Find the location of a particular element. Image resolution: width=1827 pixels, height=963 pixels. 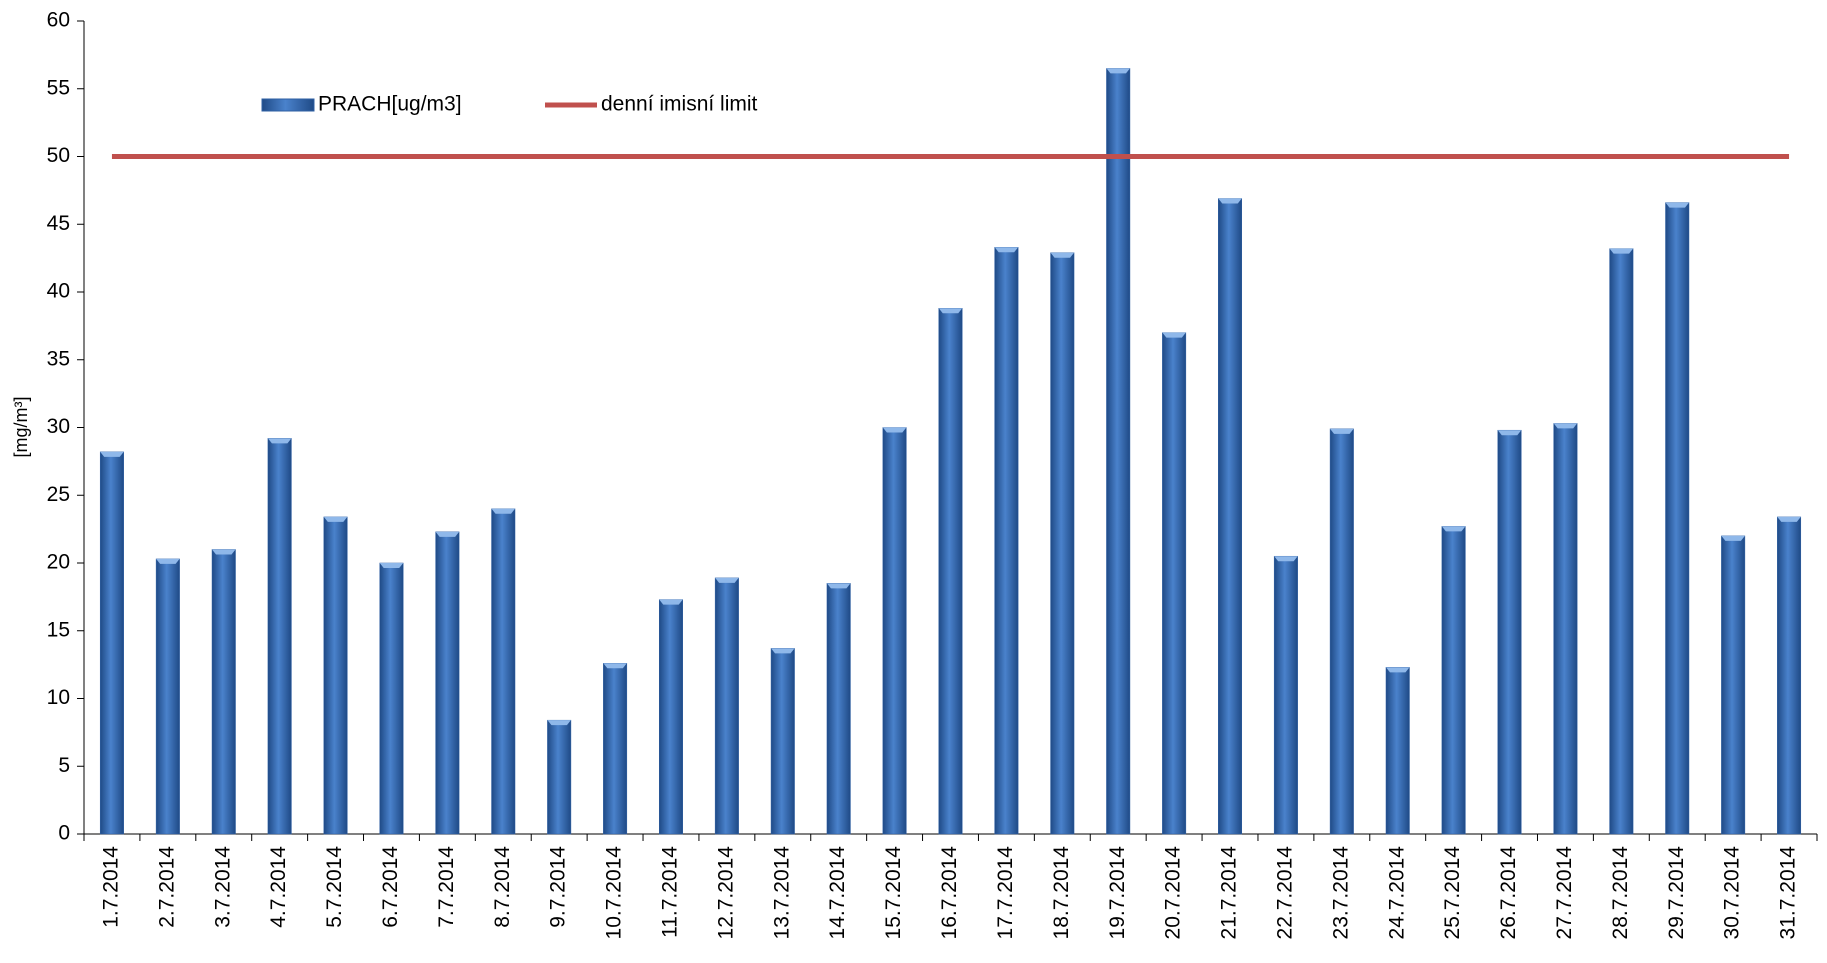

x-tick-label: 5.7.2014 is located at coordinates (334, 887).